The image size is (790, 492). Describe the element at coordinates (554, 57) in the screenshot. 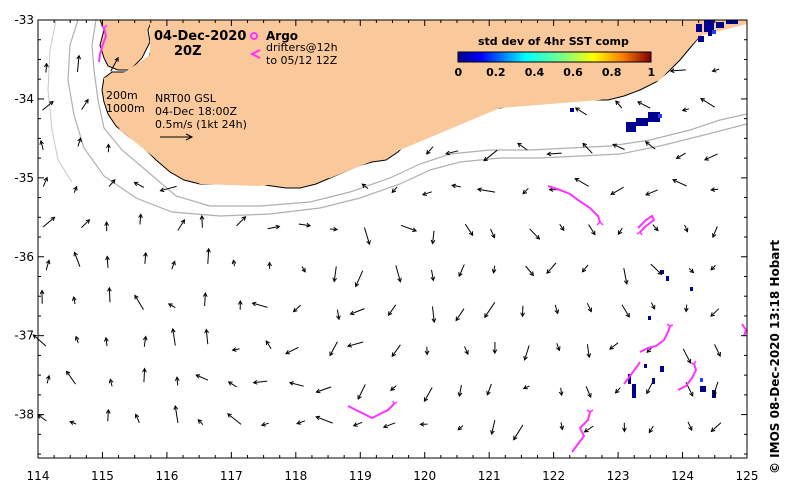

I see `colorbar-gradient` at that location.